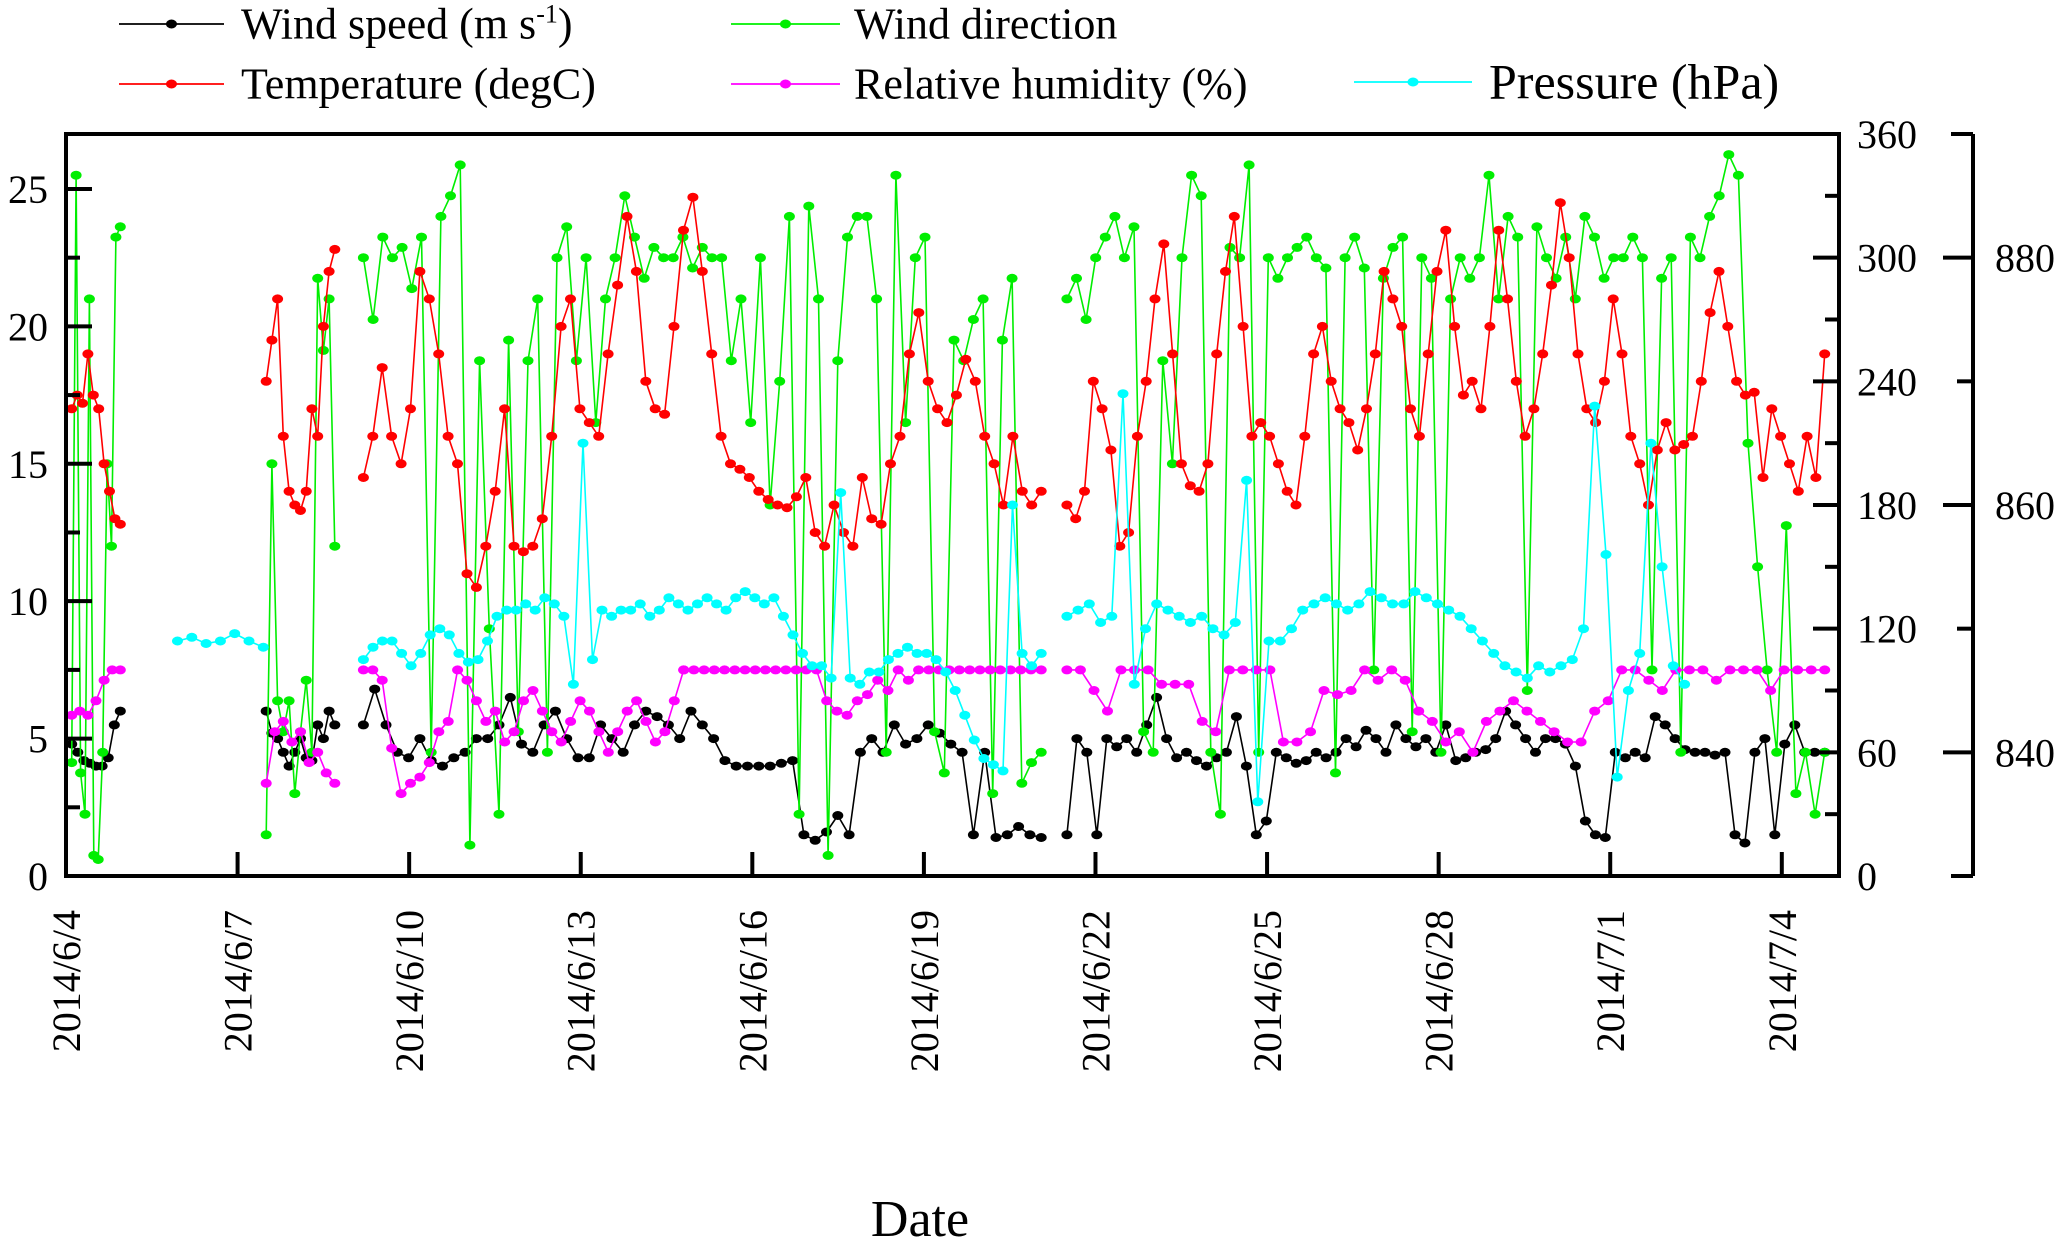 This screenshot has height=1241, width=2067. I want to click on legend-label: Wind speed (m s-1), so click(407, 24).